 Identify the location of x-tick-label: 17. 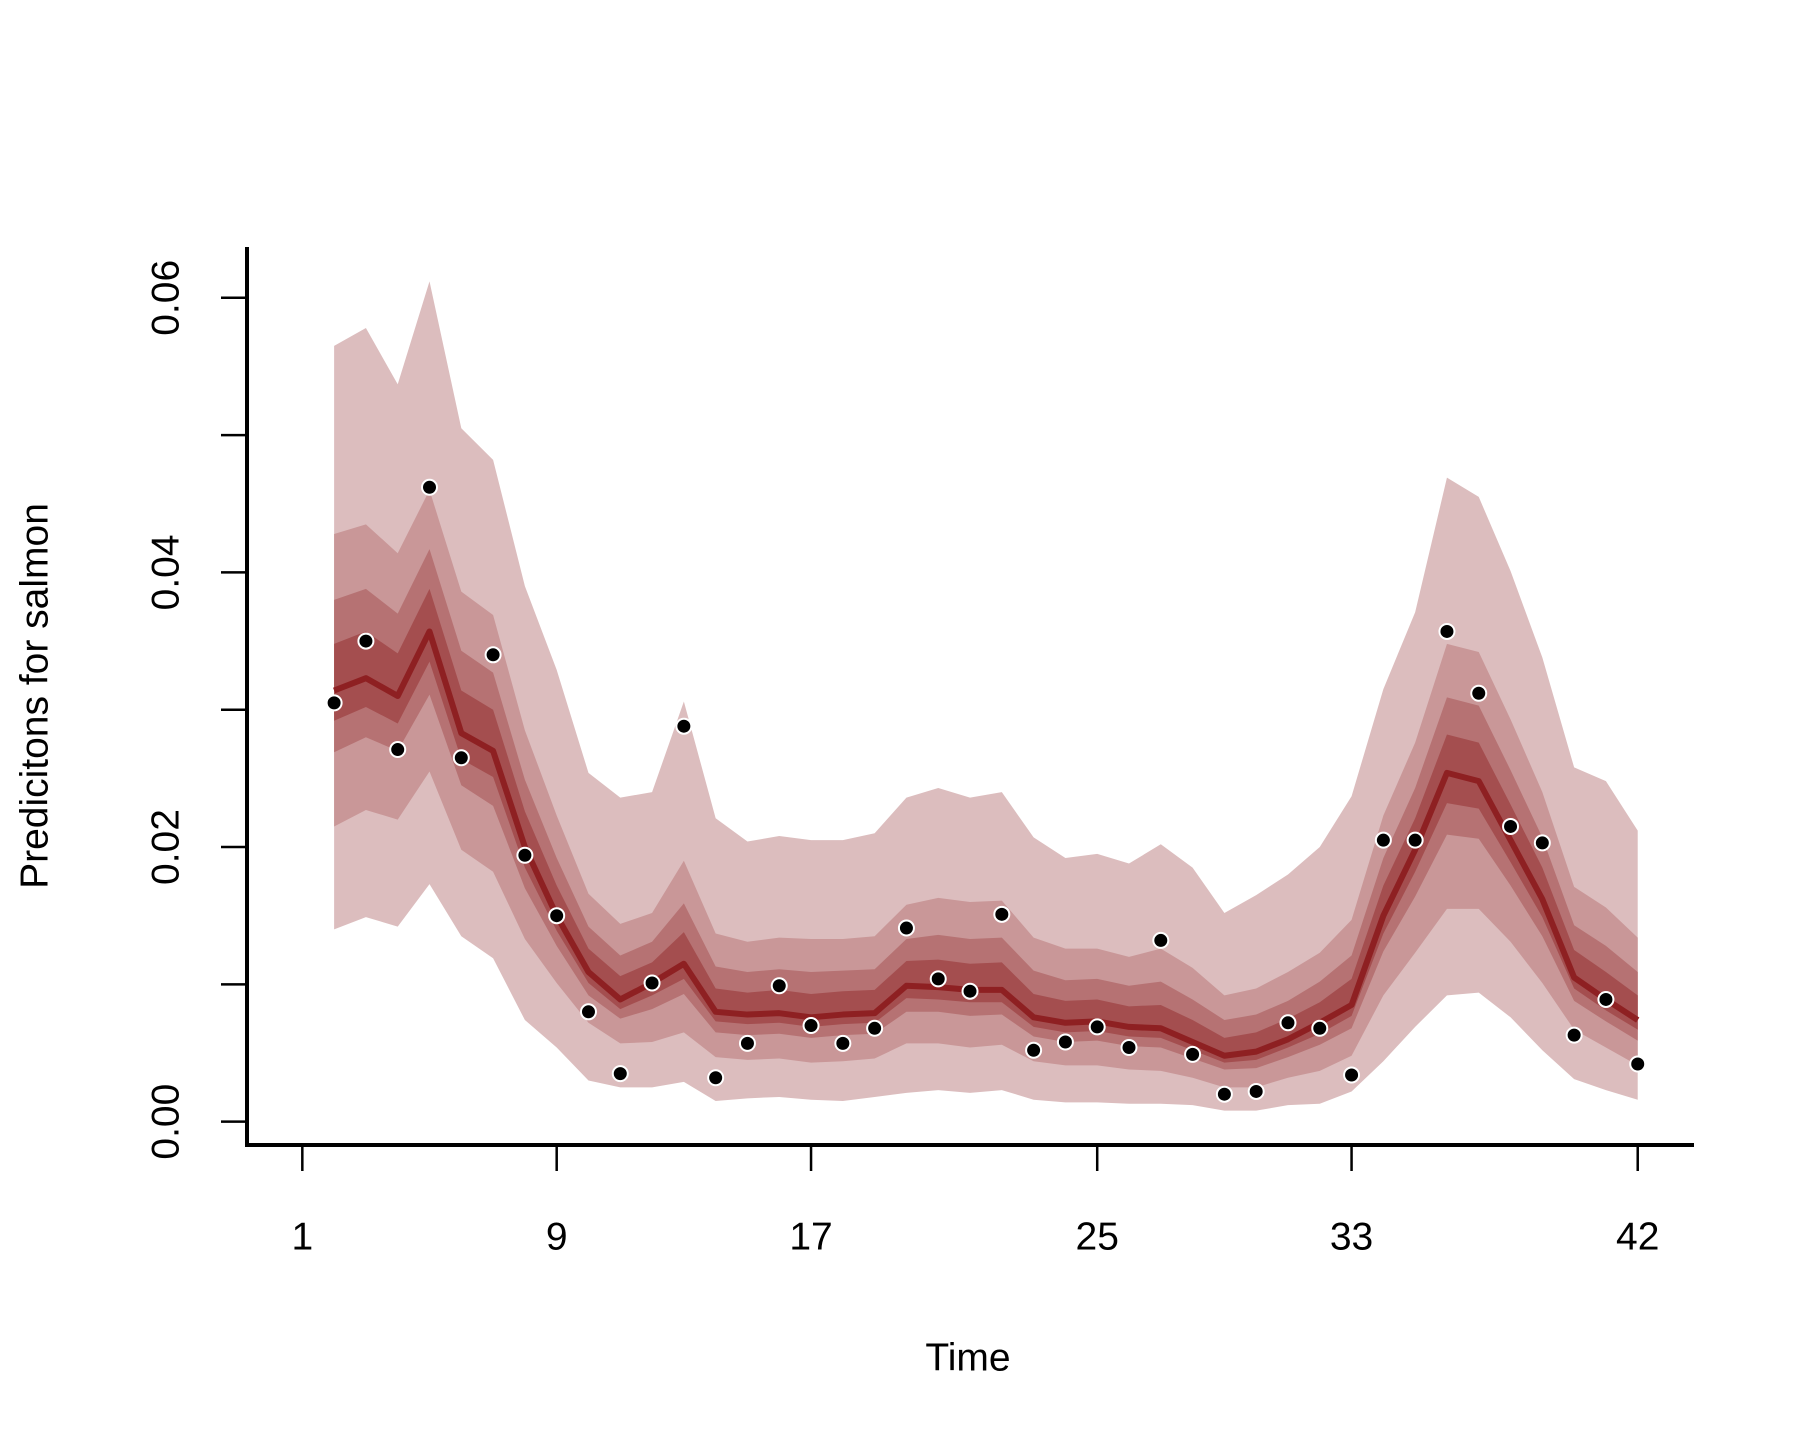
(810, 1236).